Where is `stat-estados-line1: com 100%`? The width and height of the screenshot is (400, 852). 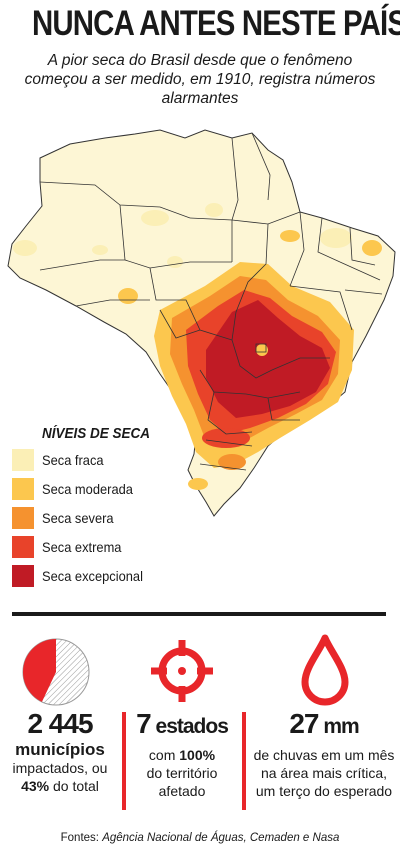 stat-estados-line1: com 100% is located at coordinates (182, 755).